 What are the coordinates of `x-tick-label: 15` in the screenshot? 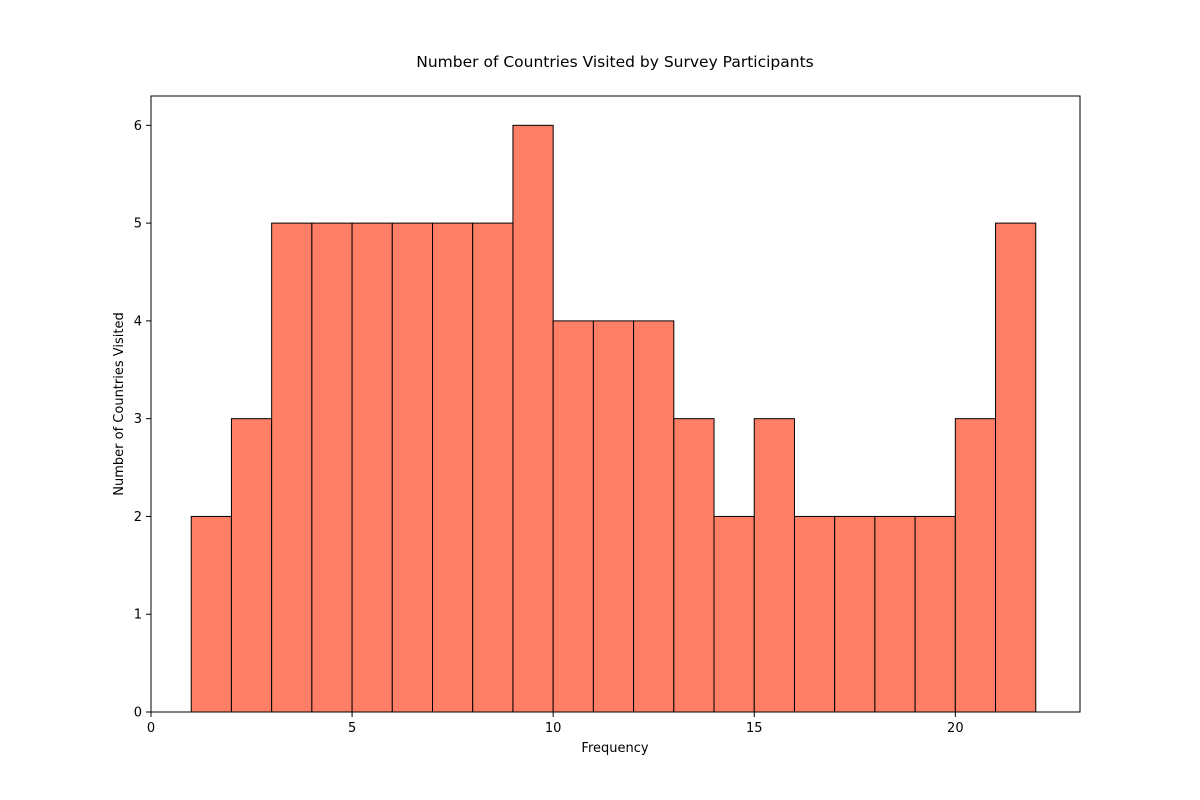 It's located at (754, 728).